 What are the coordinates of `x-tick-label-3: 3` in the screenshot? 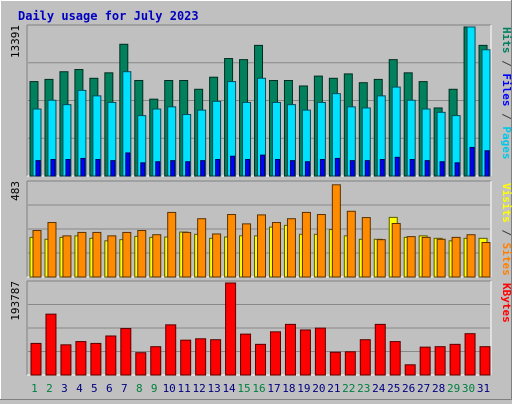 It's located at (64, 388).